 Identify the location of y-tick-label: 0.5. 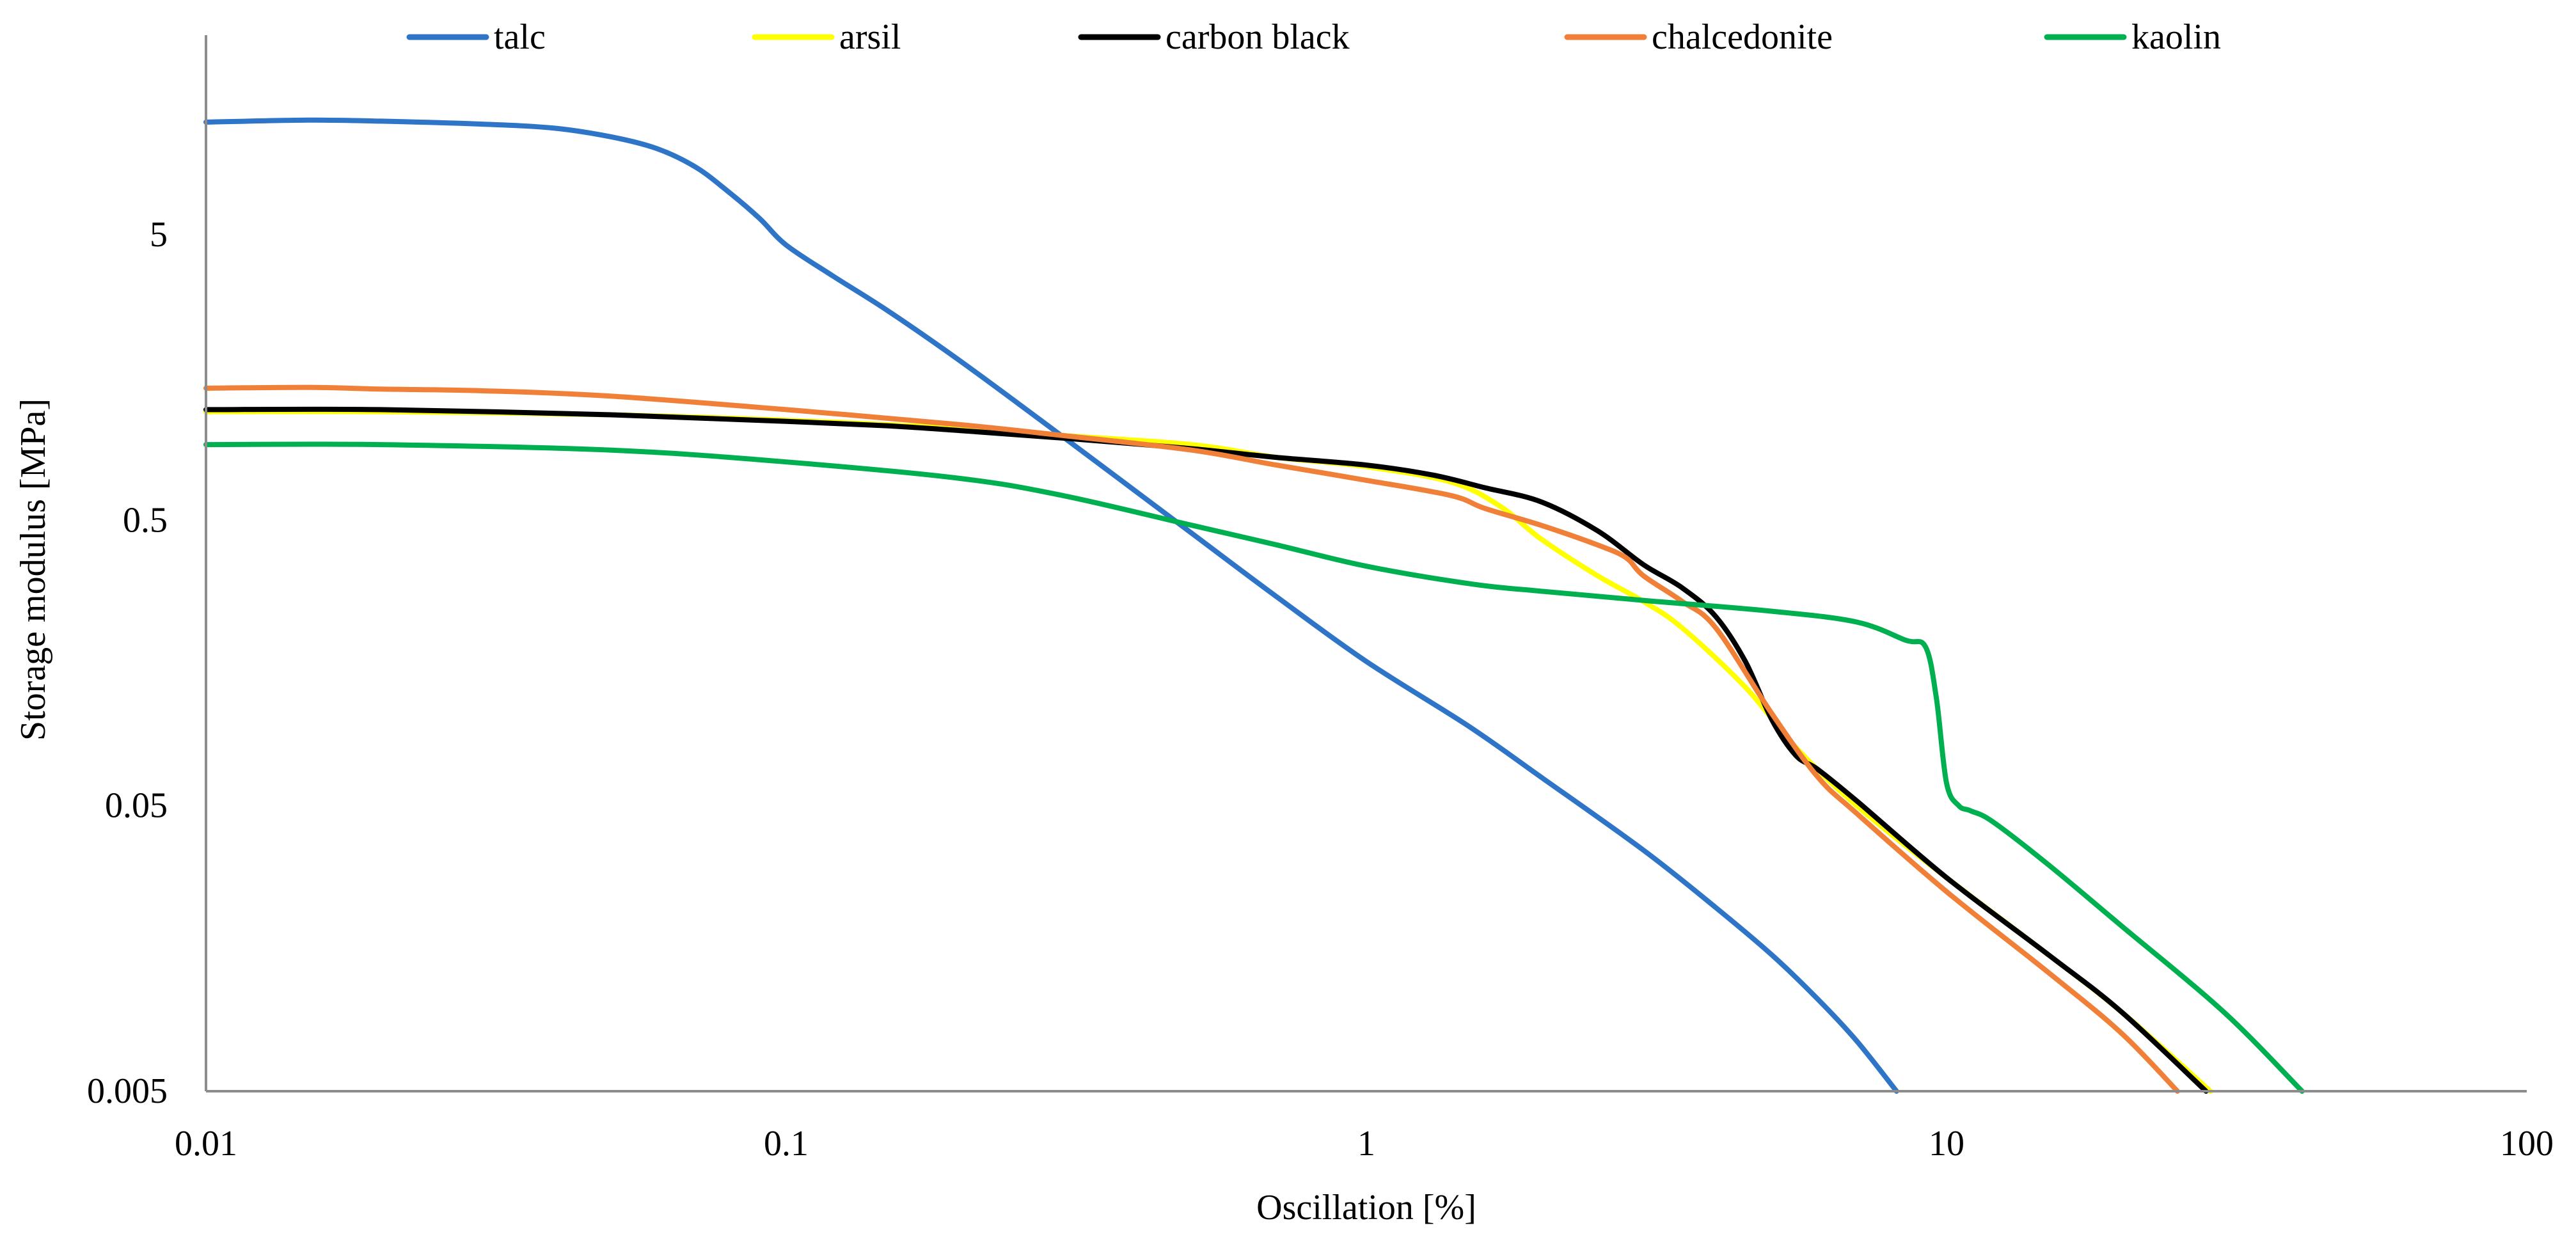
(145, 520).